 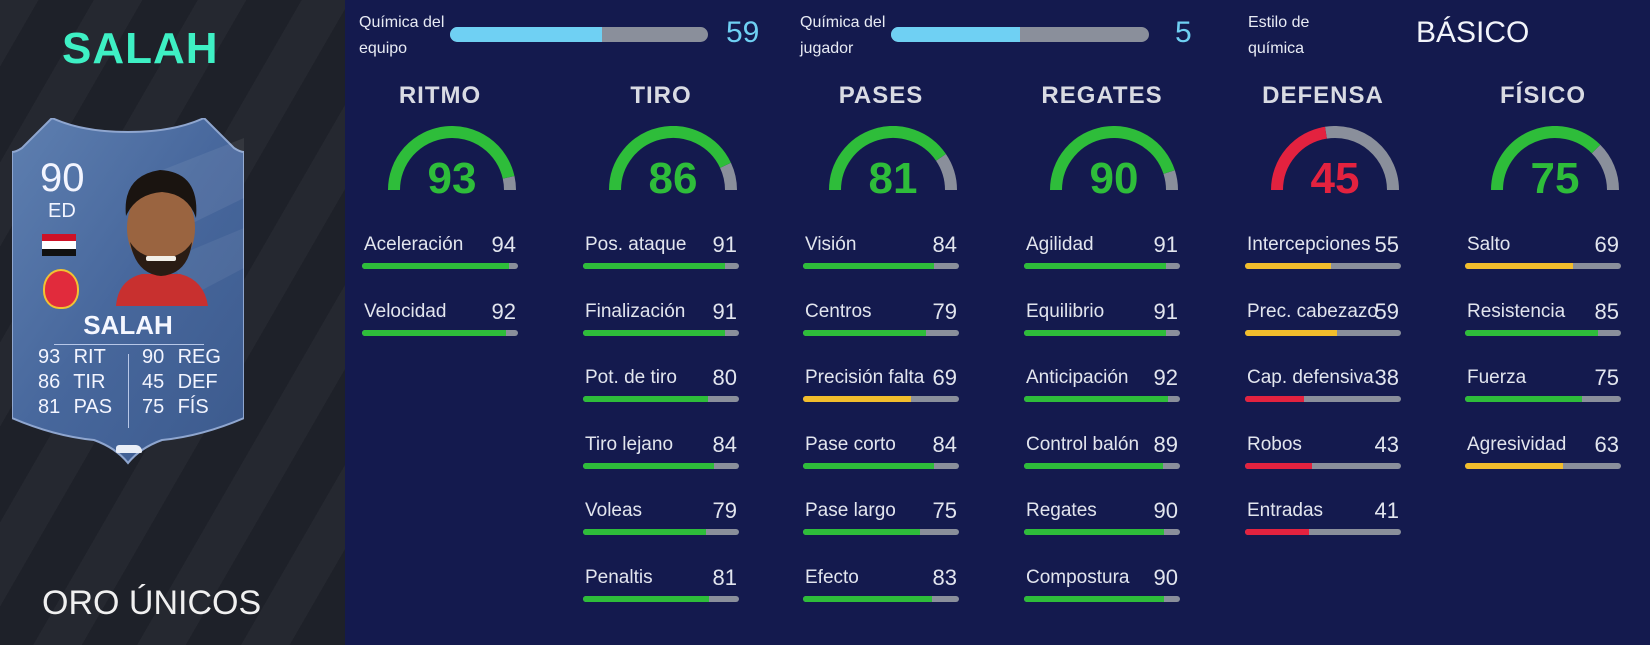 I want to click on stat-value: 43, so click(x=1386, y=444).